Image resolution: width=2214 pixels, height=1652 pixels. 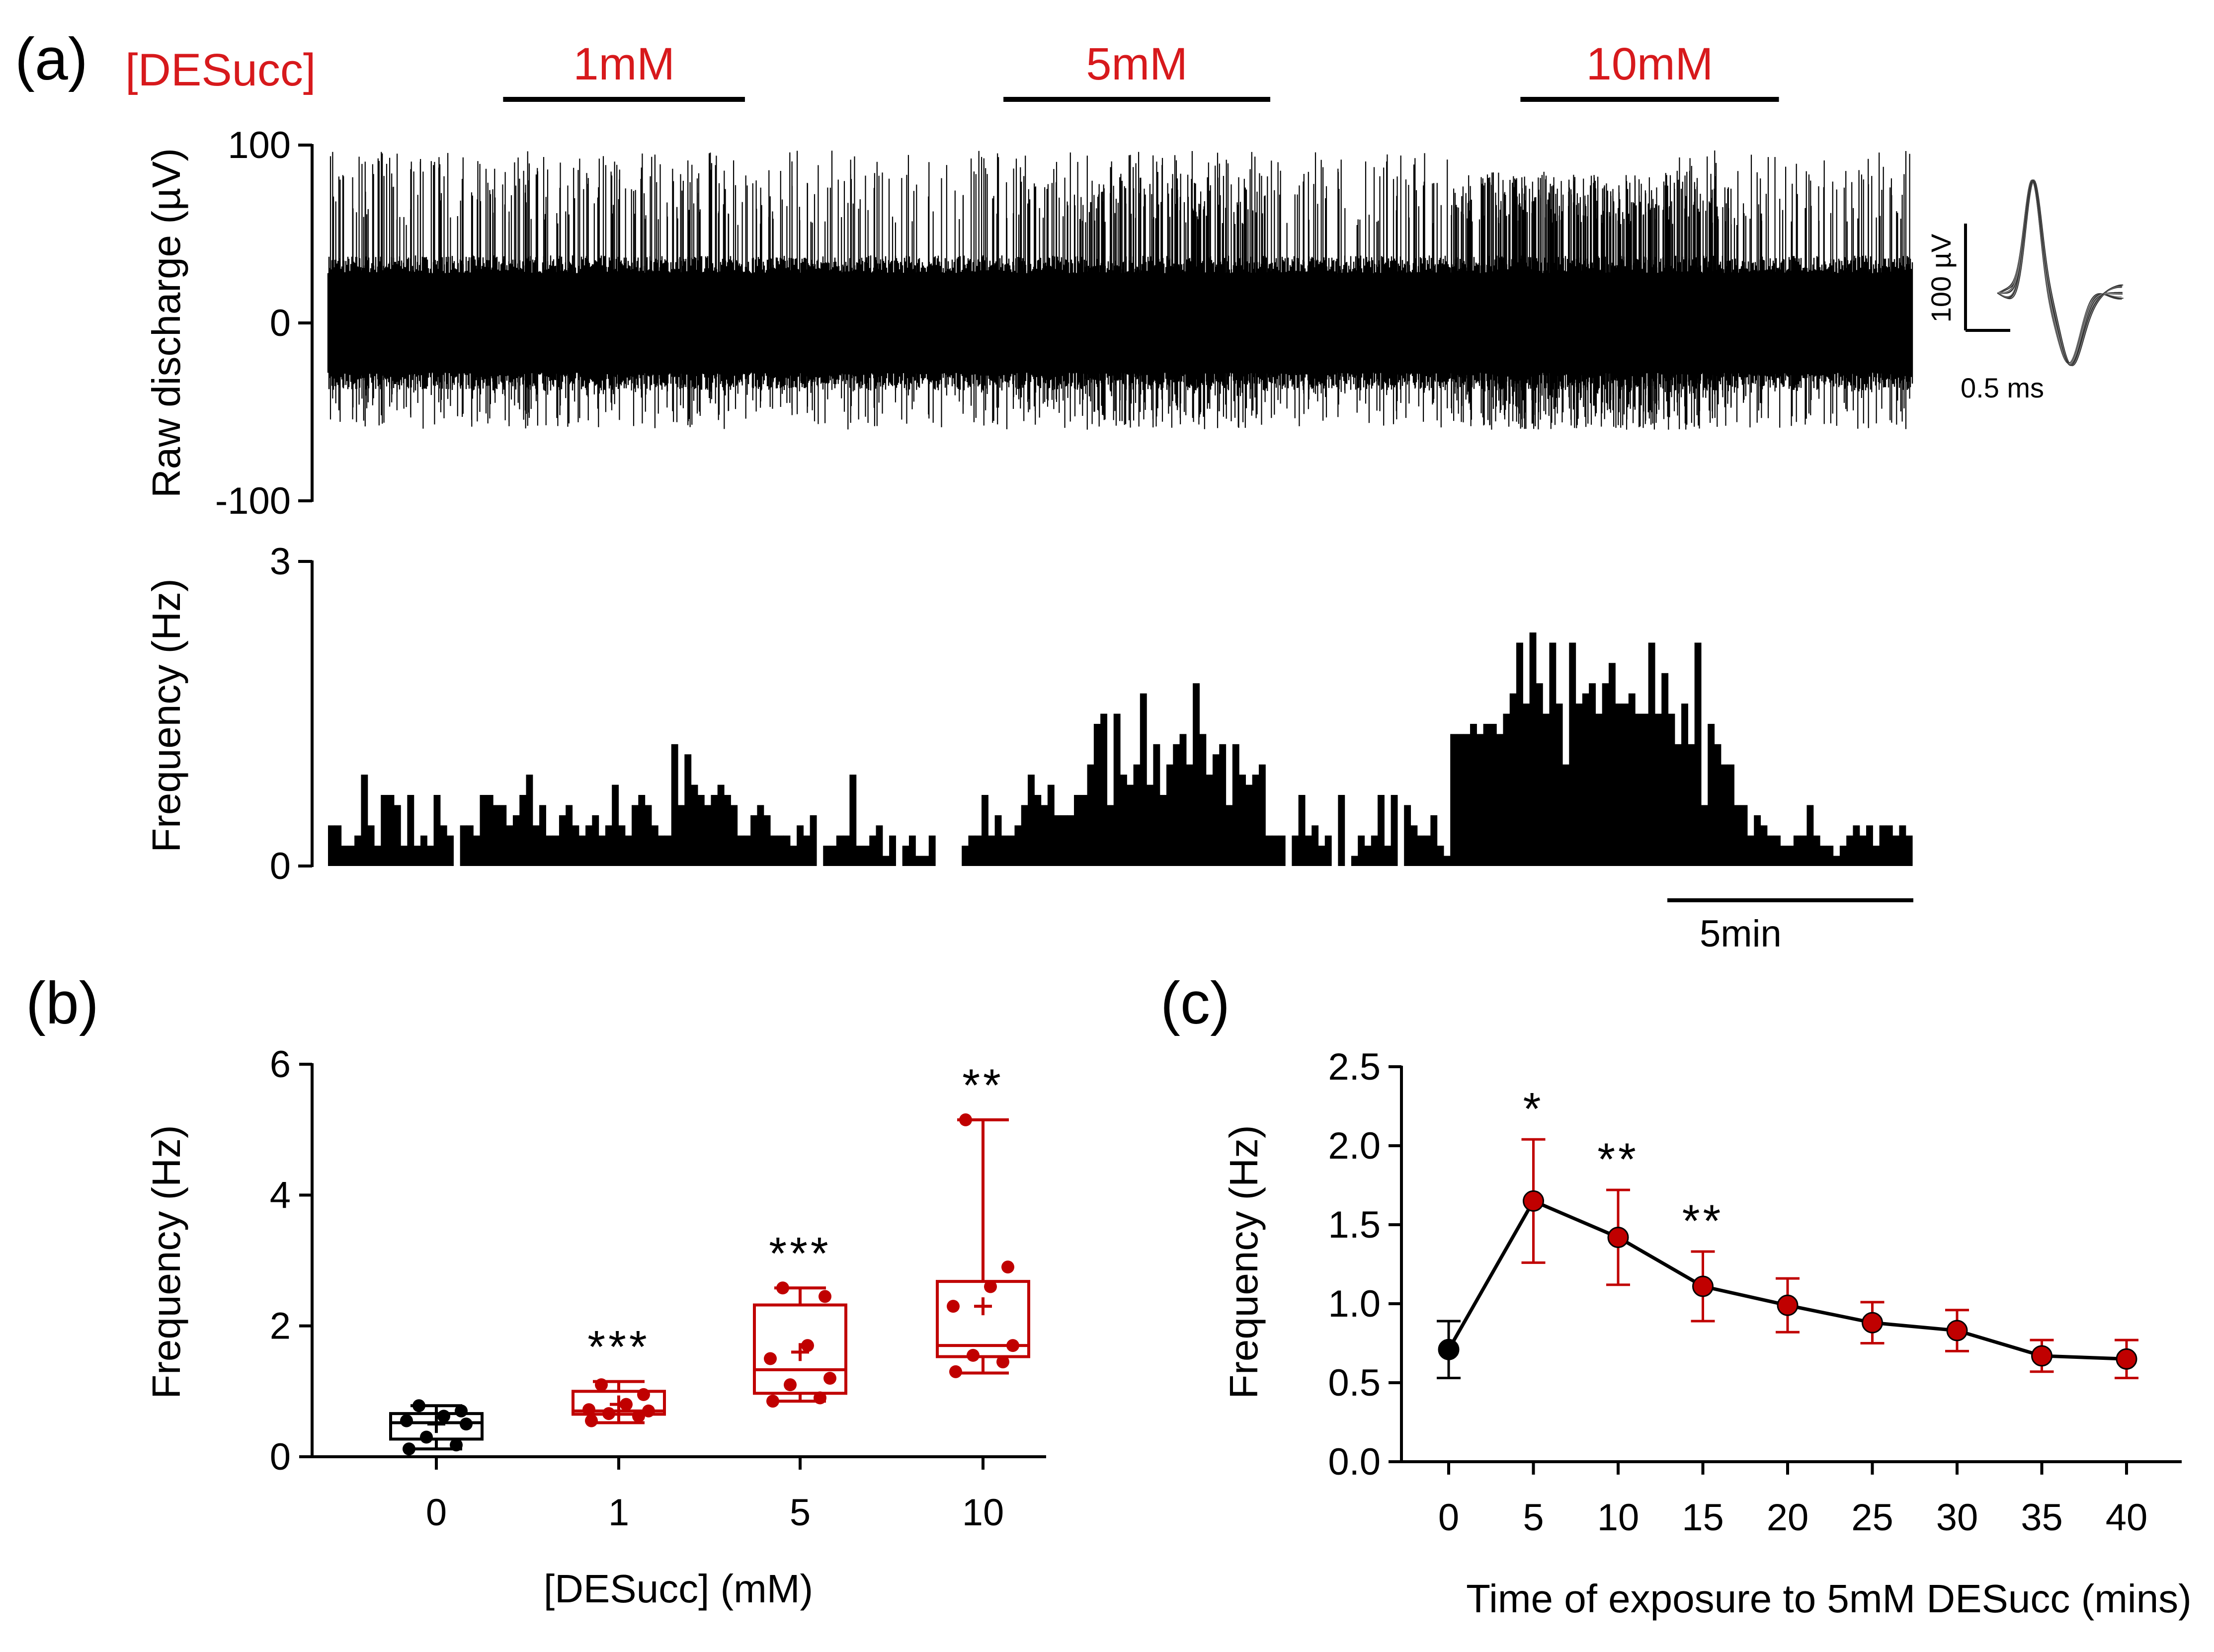 I want to click on trace-spikes, so click(x=1119, y=290).